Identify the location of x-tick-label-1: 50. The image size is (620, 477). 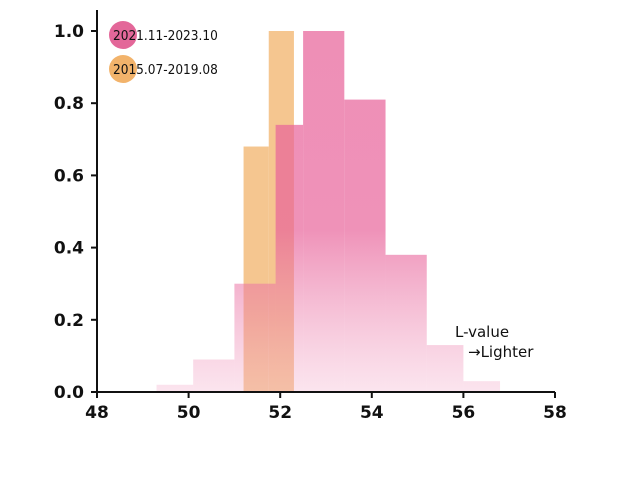
(189, 413).